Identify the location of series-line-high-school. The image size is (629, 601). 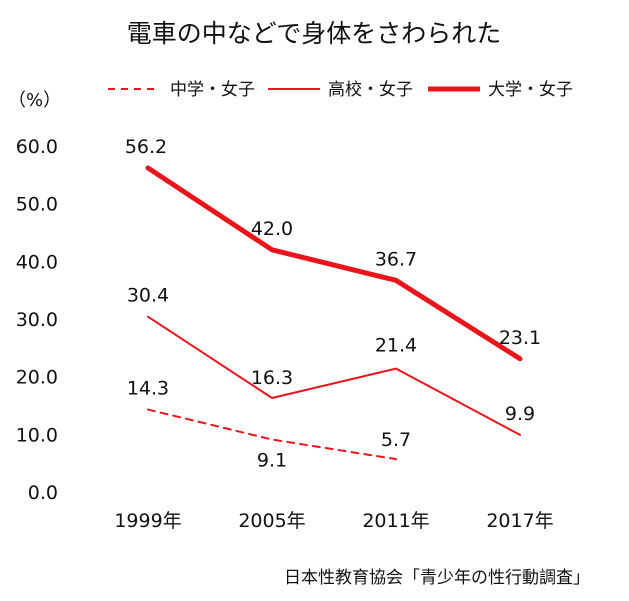
(334, 375).